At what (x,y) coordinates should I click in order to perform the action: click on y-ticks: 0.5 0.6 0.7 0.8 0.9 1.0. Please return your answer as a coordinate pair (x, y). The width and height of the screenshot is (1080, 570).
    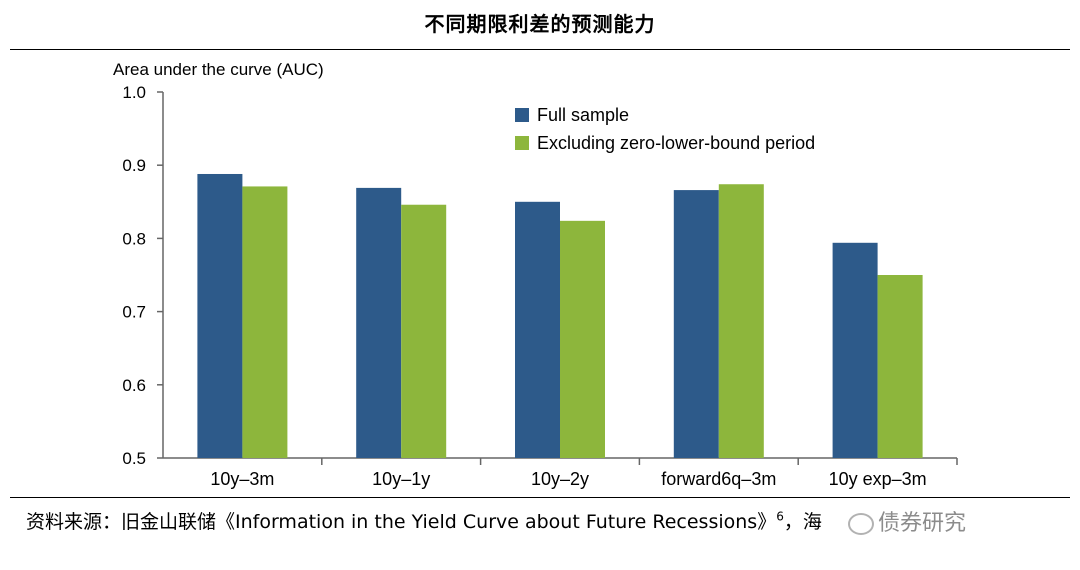
    Looking at the image, I should click on (142, 275).